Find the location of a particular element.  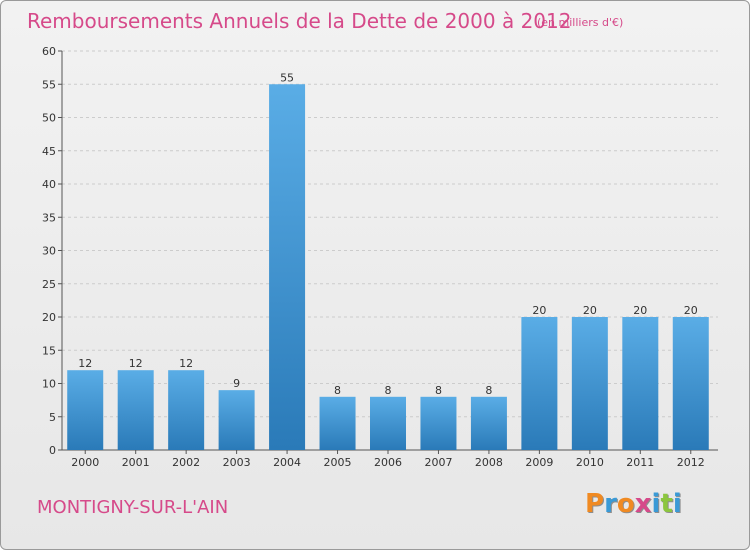

x-tick-label: 2007 is located at coordinates (438, 462).